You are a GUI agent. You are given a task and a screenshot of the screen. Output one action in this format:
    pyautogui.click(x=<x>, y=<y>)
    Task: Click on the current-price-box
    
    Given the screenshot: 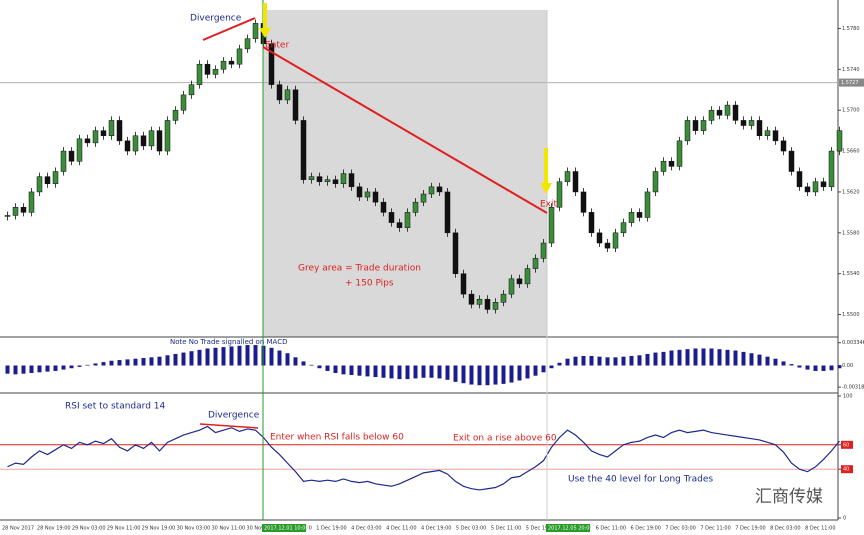 What is the action you would take?
    pyautogui.click(x=851, y=82)
    